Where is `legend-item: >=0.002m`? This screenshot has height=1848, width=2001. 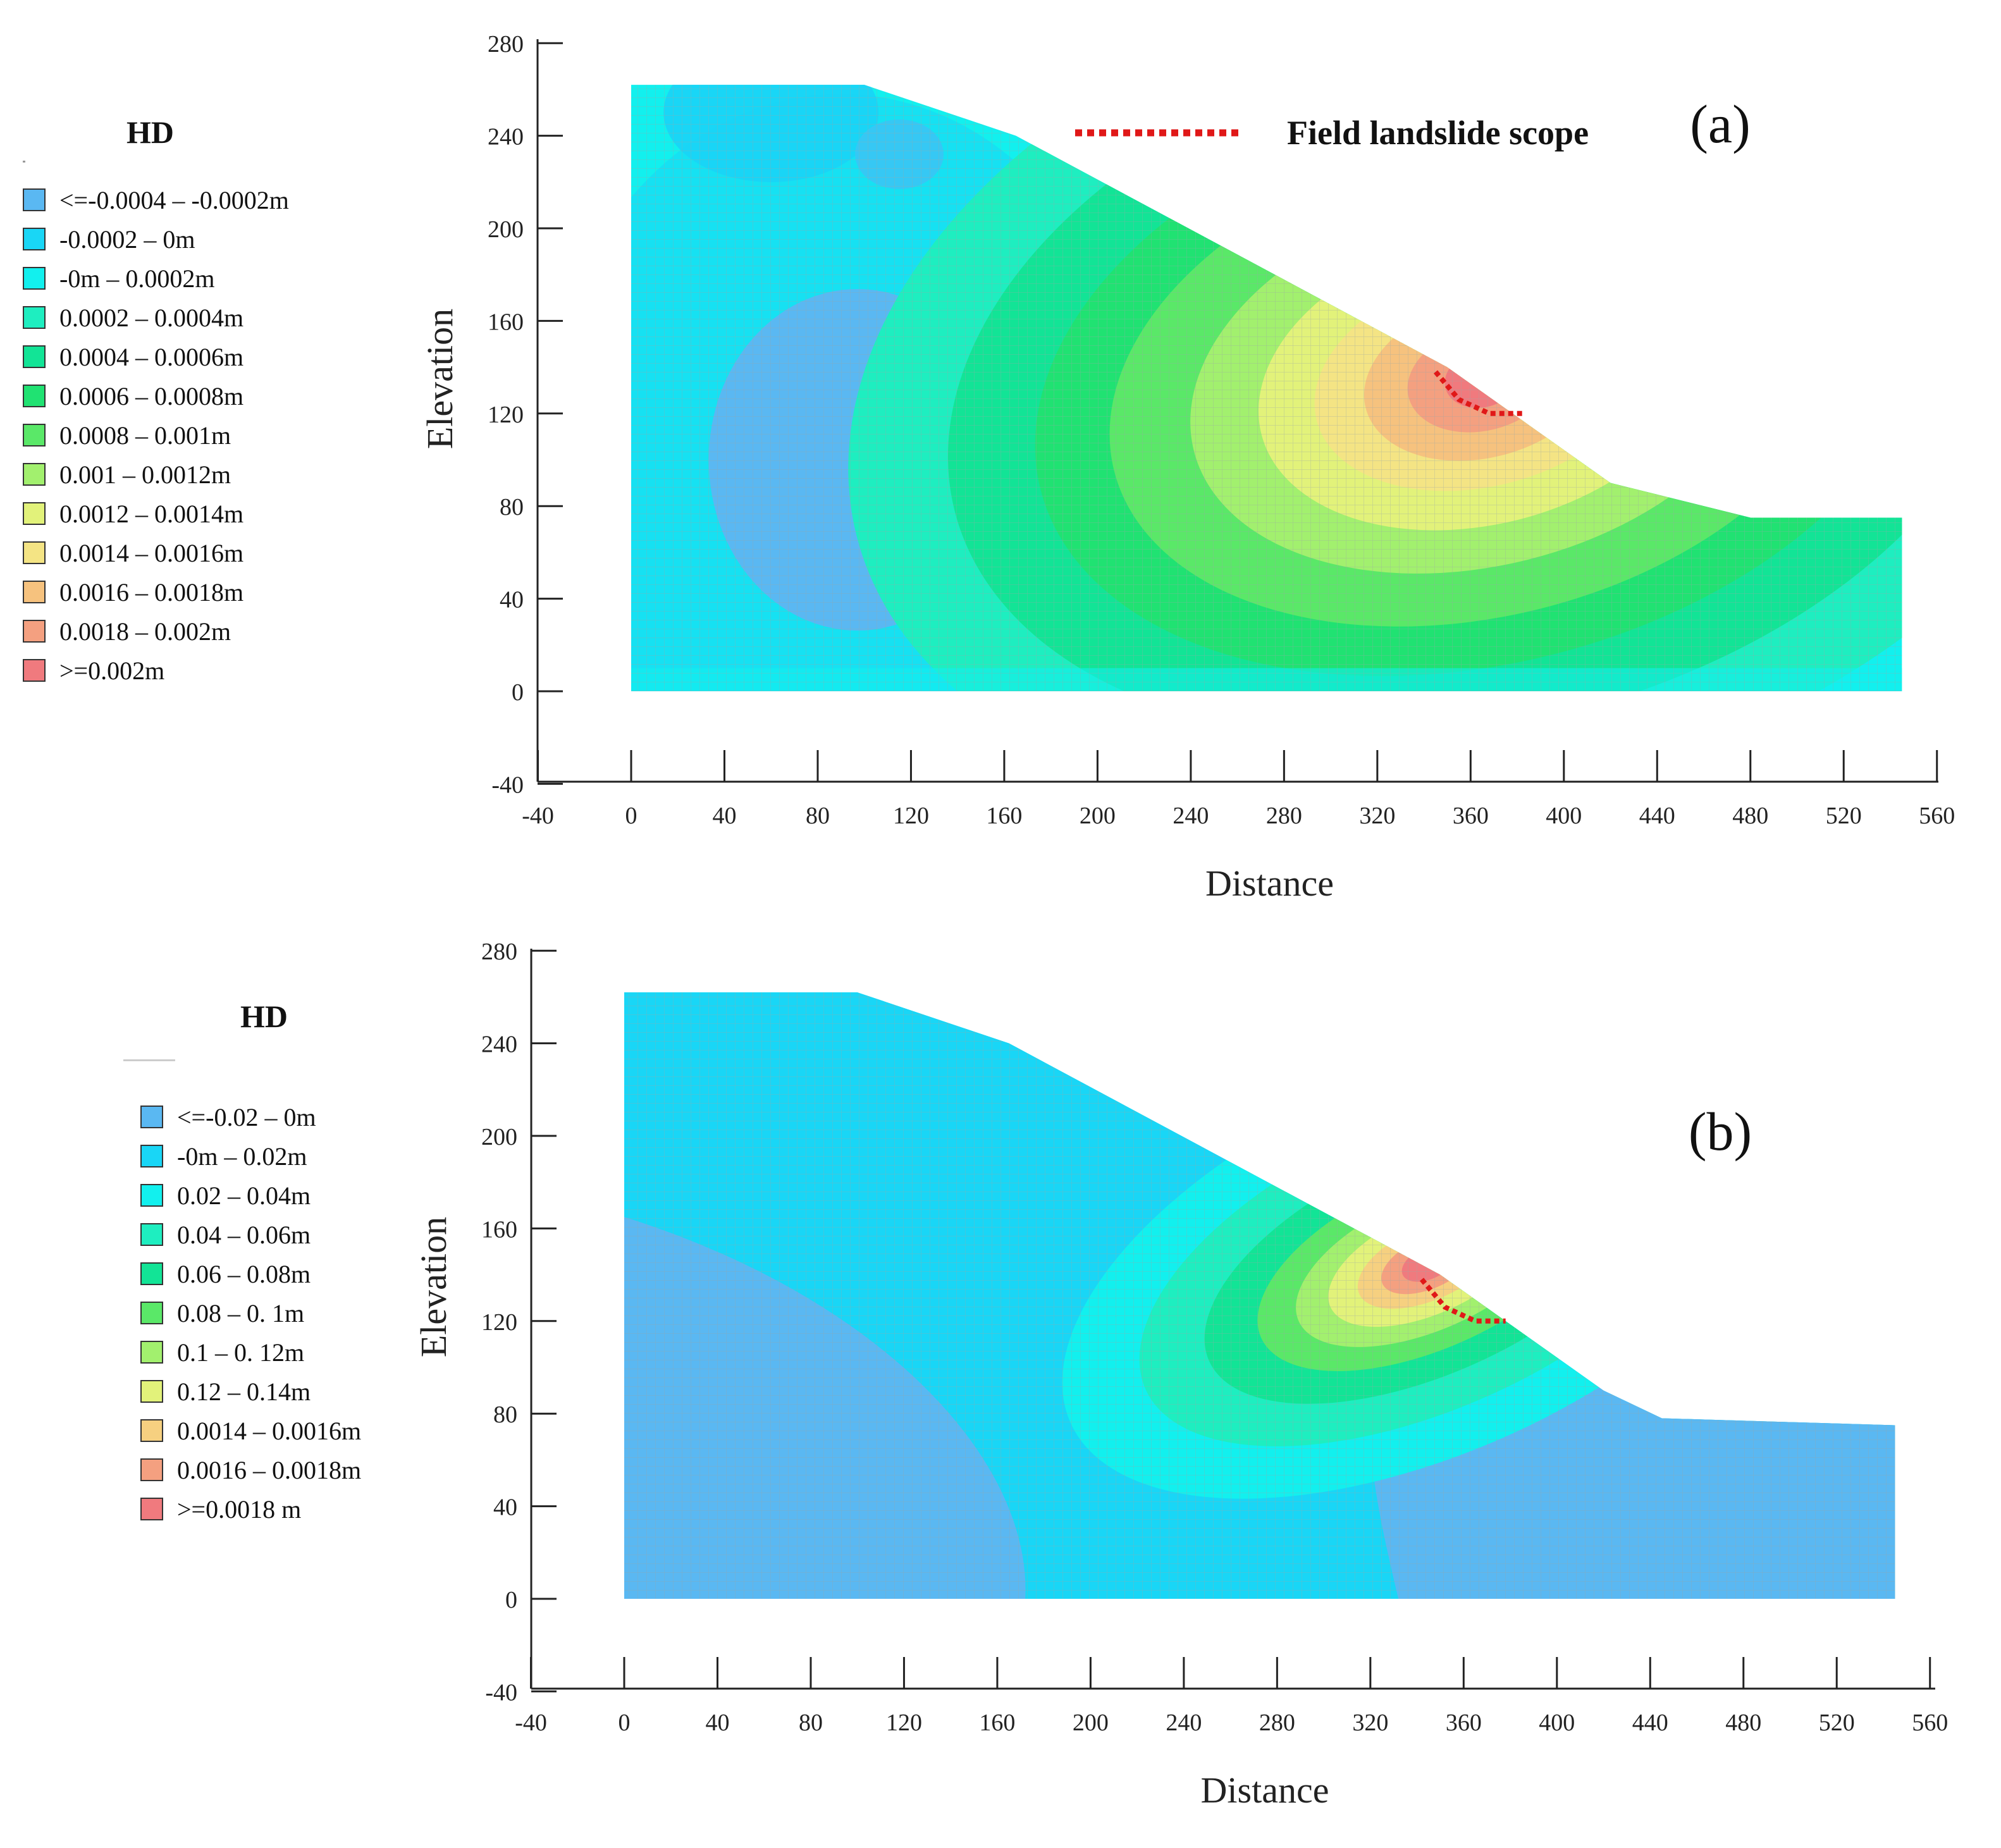
legend-item: >=0.002m is located at coordinates (94, 671).